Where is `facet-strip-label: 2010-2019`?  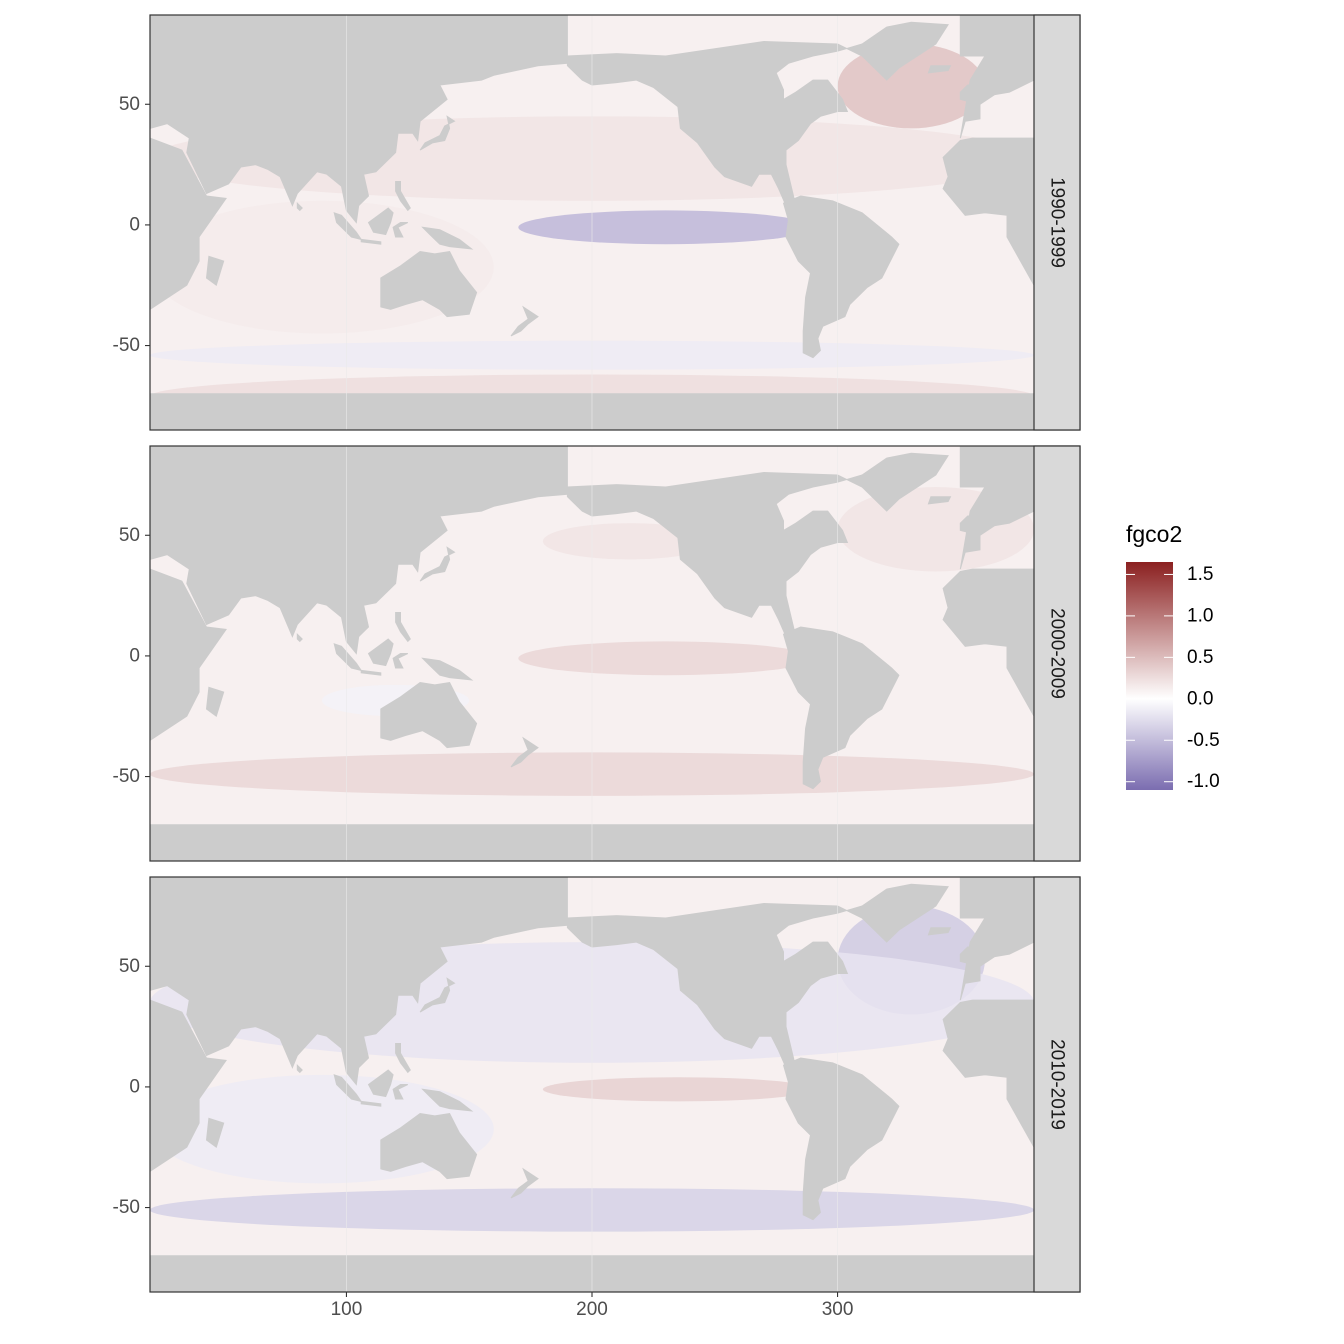
facet-strip-label: 2010-2019 is located at coordinates (1057, 1084).